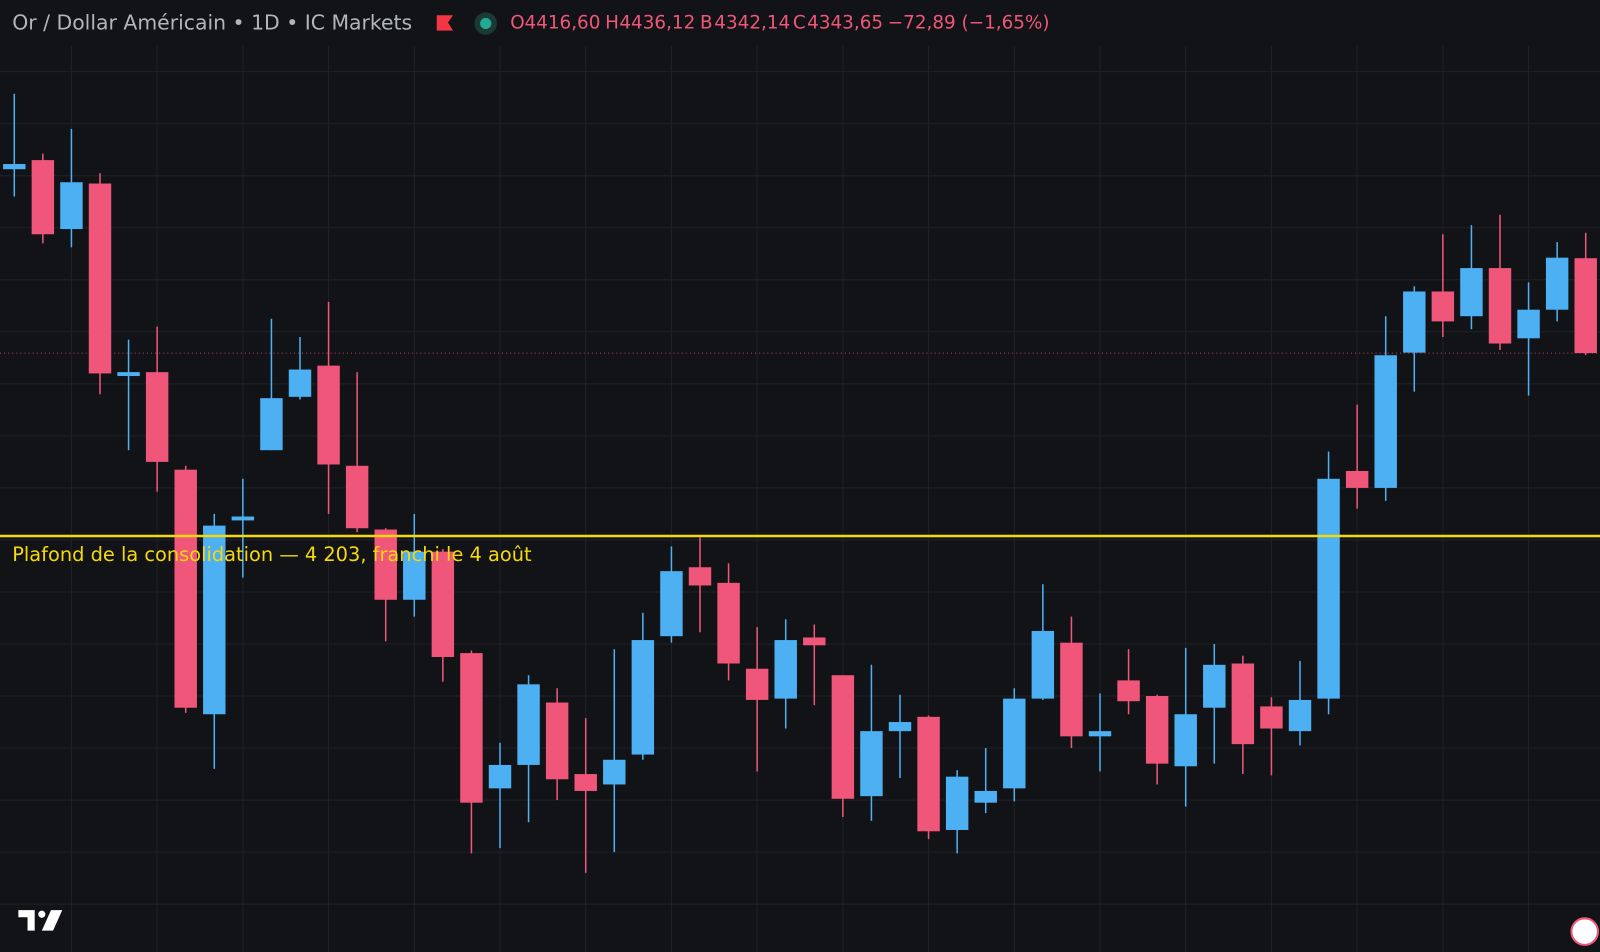 This screenshot has height=952, width=1600. I want to click on symbol-title: Or / Dollar Américain • 1D • IC Markets, so click(212, 22).